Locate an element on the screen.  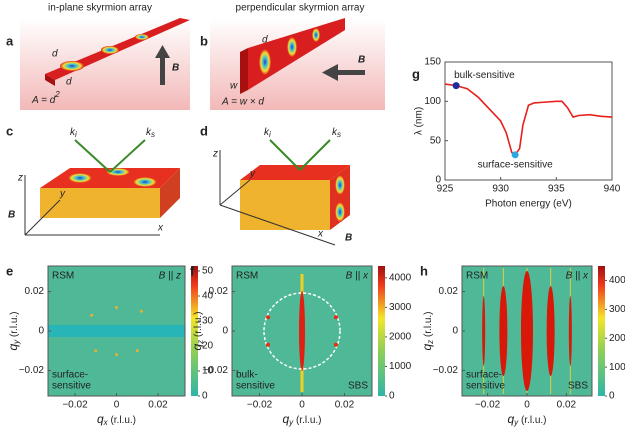
annotation: sensitive is located at coordinates (255, 386).